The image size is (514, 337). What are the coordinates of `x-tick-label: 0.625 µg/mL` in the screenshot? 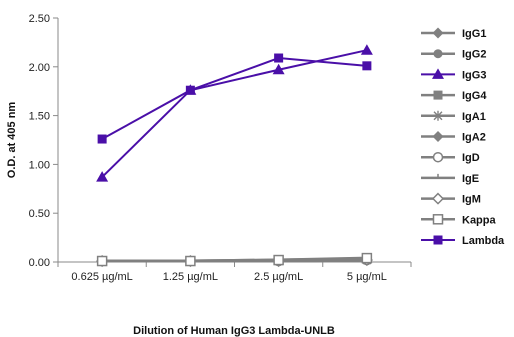 It's located at (101, 277).